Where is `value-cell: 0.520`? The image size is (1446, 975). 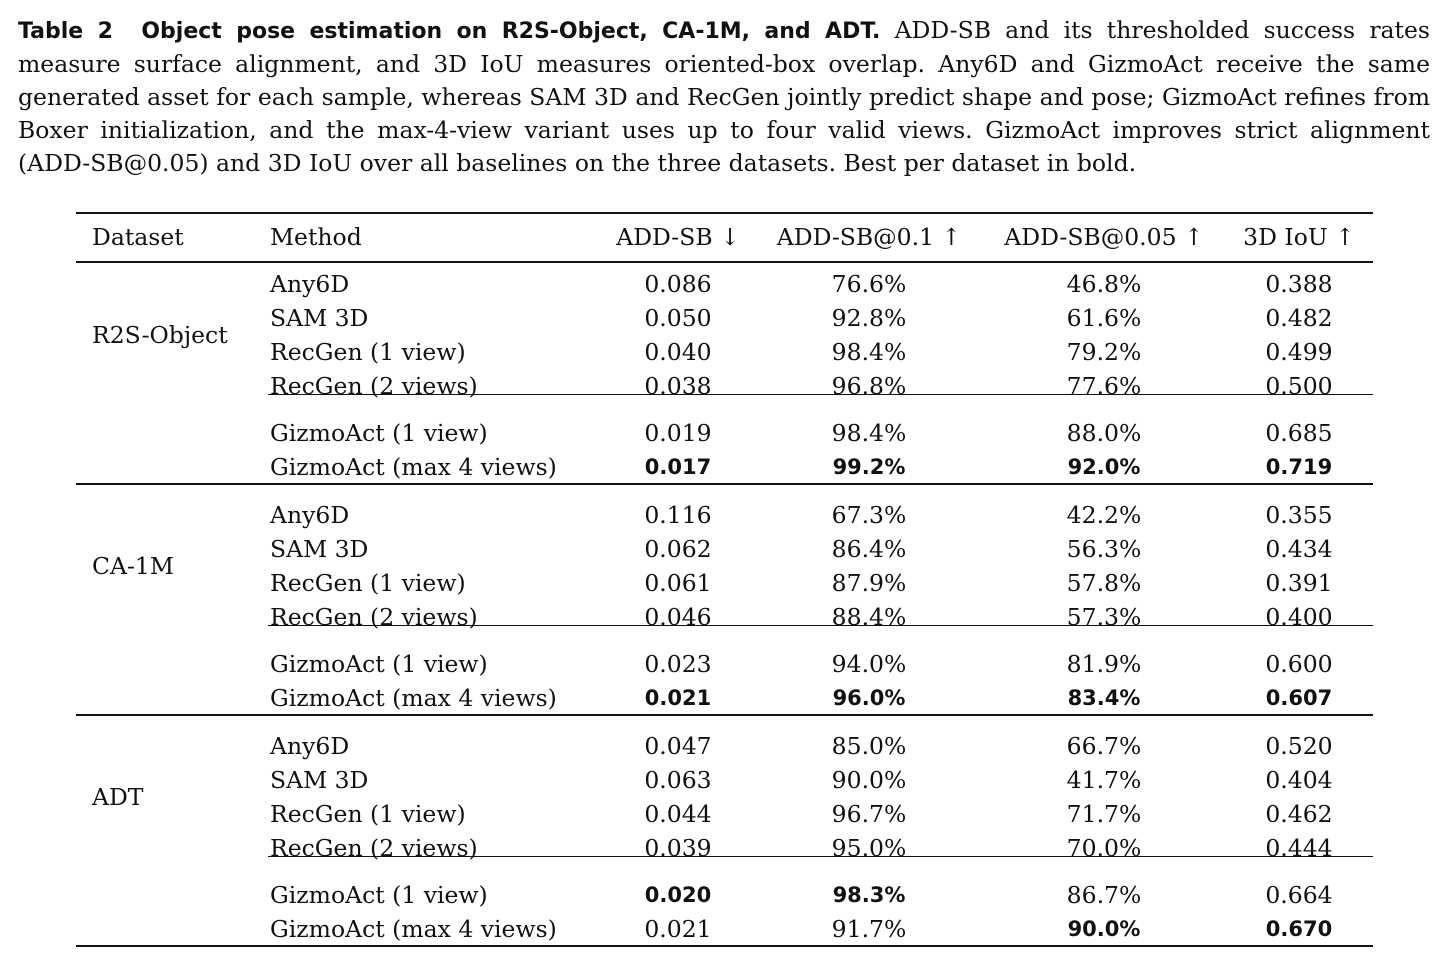
value-cell: 0.520 is located at coordinates (1299, 746).